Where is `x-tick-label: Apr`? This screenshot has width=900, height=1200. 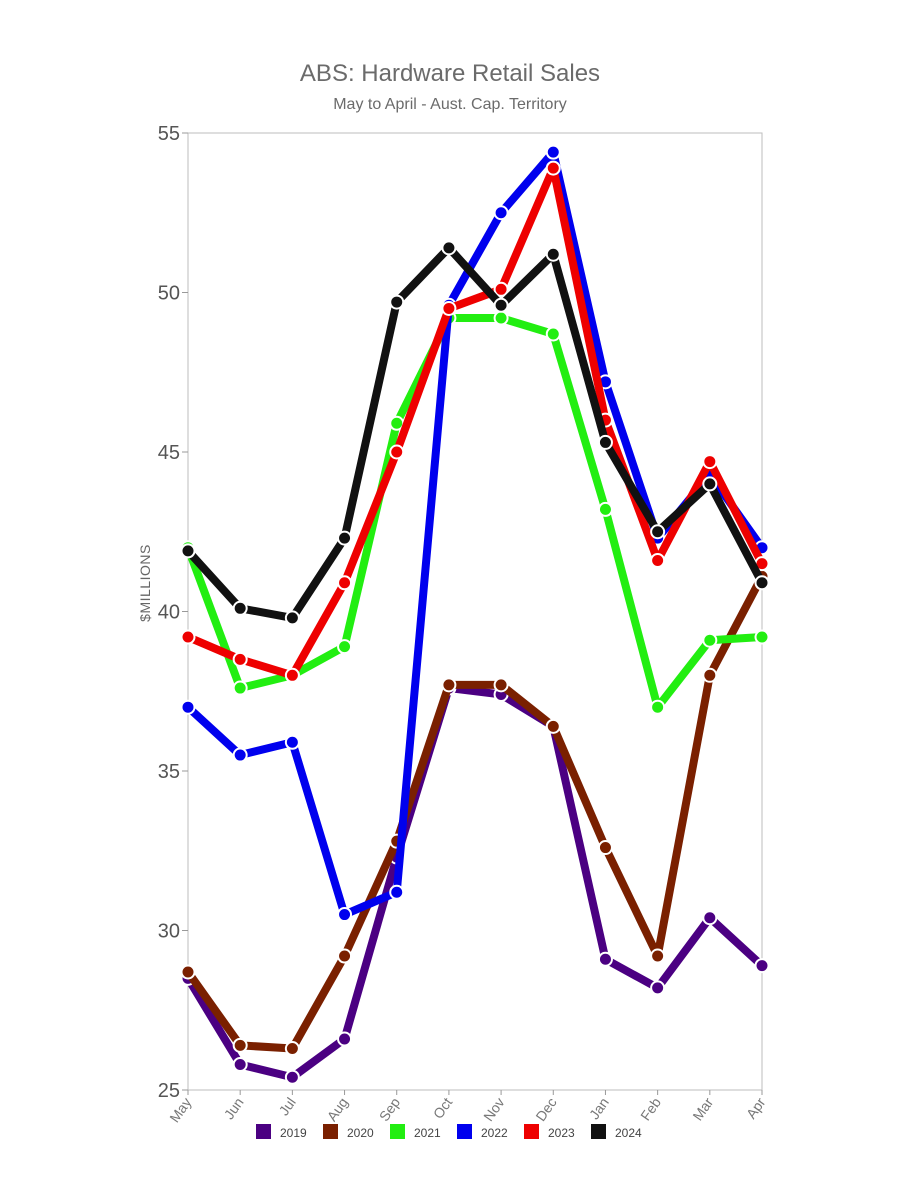
x-tick-label: Apr is located at coordinates (756, 1107).